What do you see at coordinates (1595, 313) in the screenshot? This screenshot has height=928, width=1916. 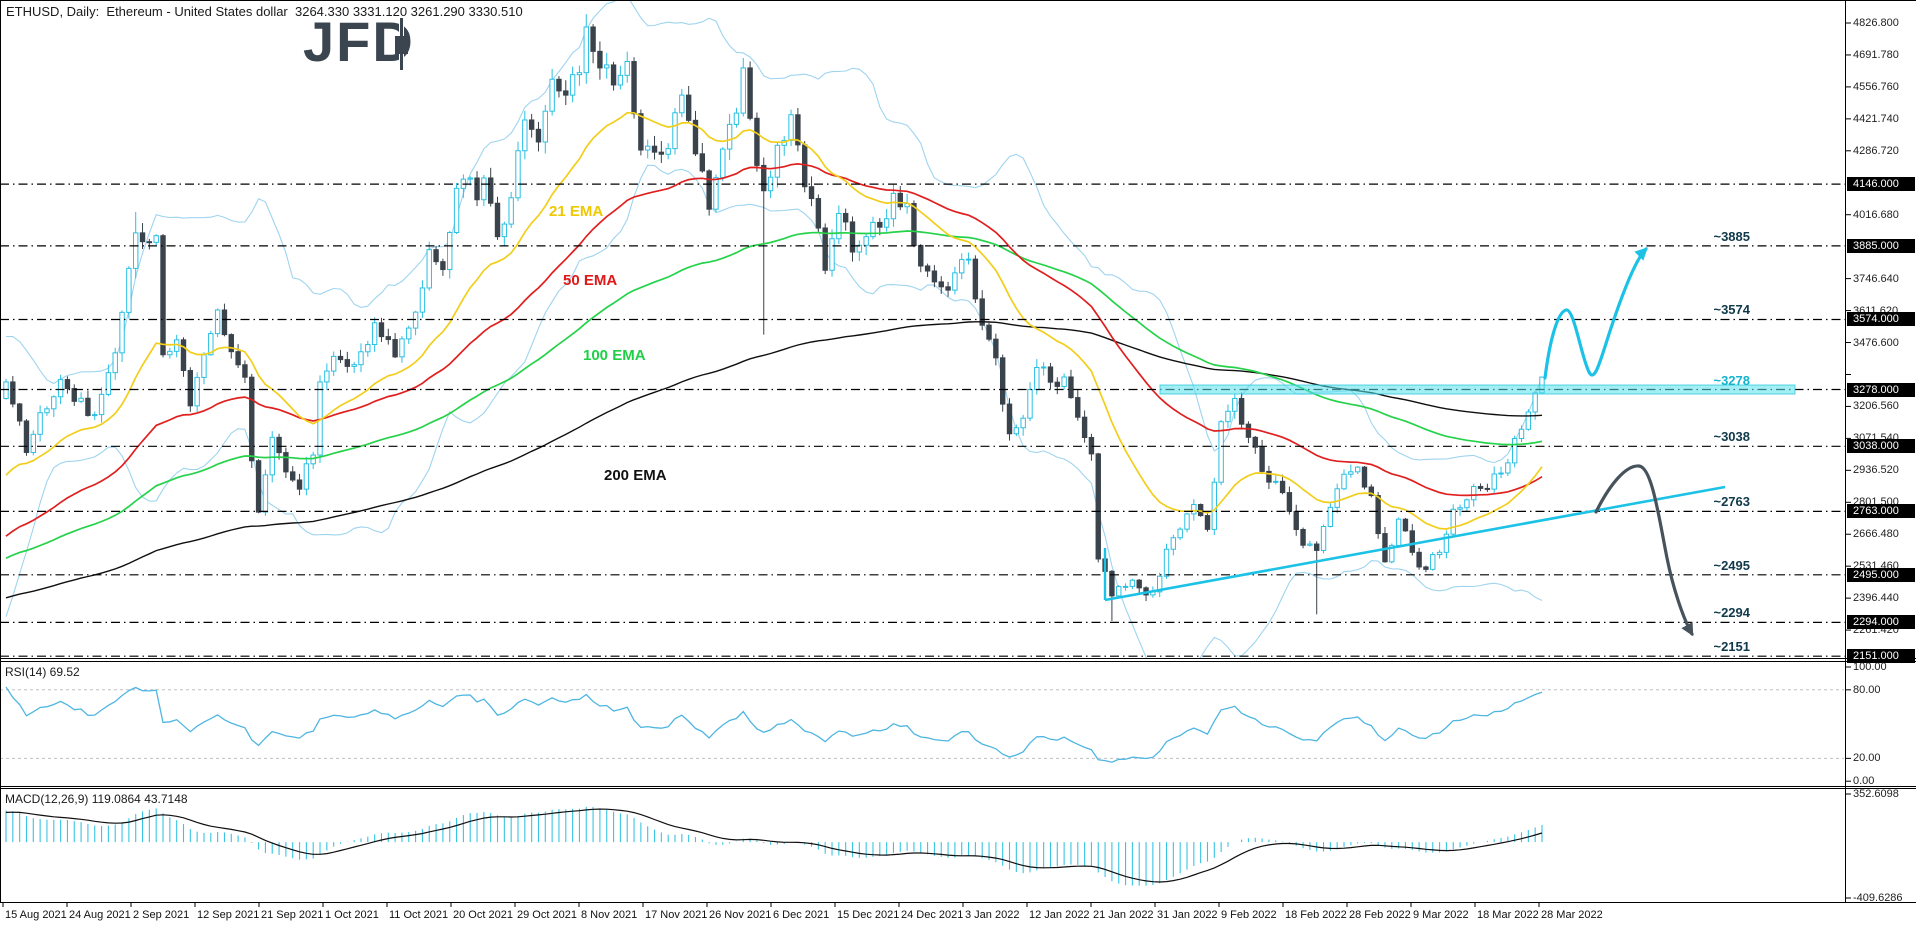 I see `bullish-projection-arrow` at bounding box center [1595, 313].